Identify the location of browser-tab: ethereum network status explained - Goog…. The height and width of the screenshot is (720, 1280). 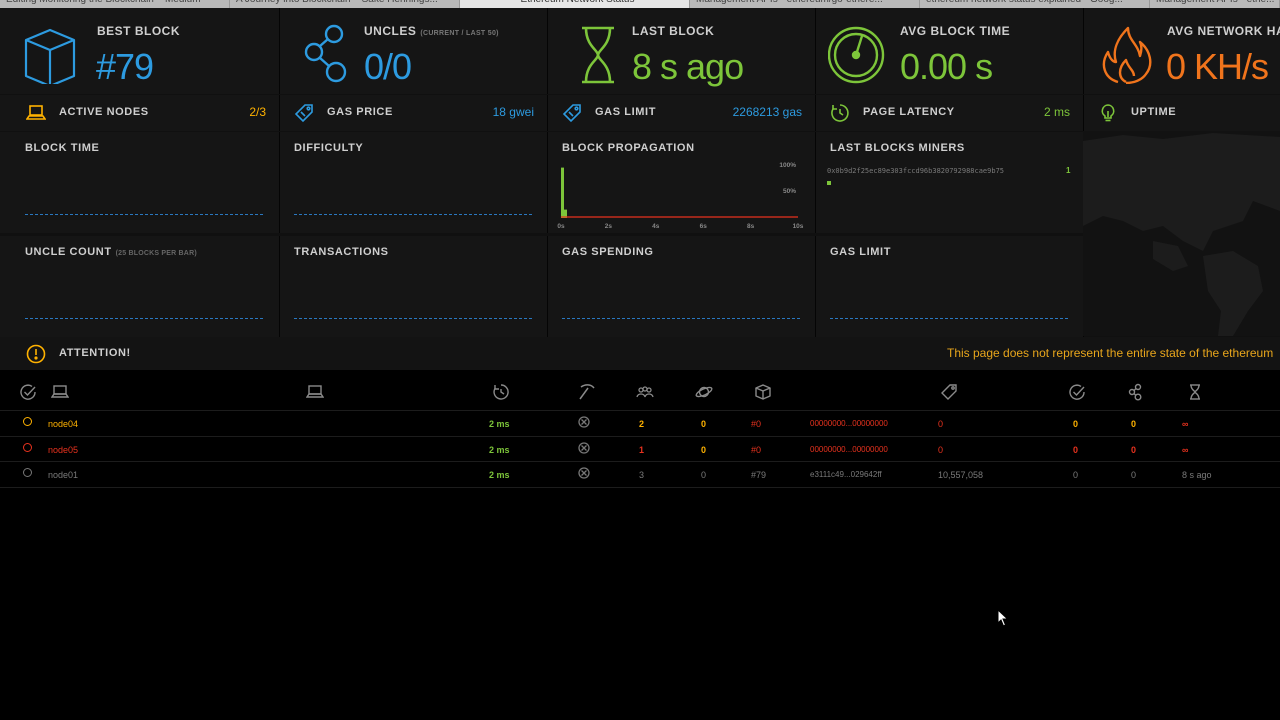
(1035, 4).